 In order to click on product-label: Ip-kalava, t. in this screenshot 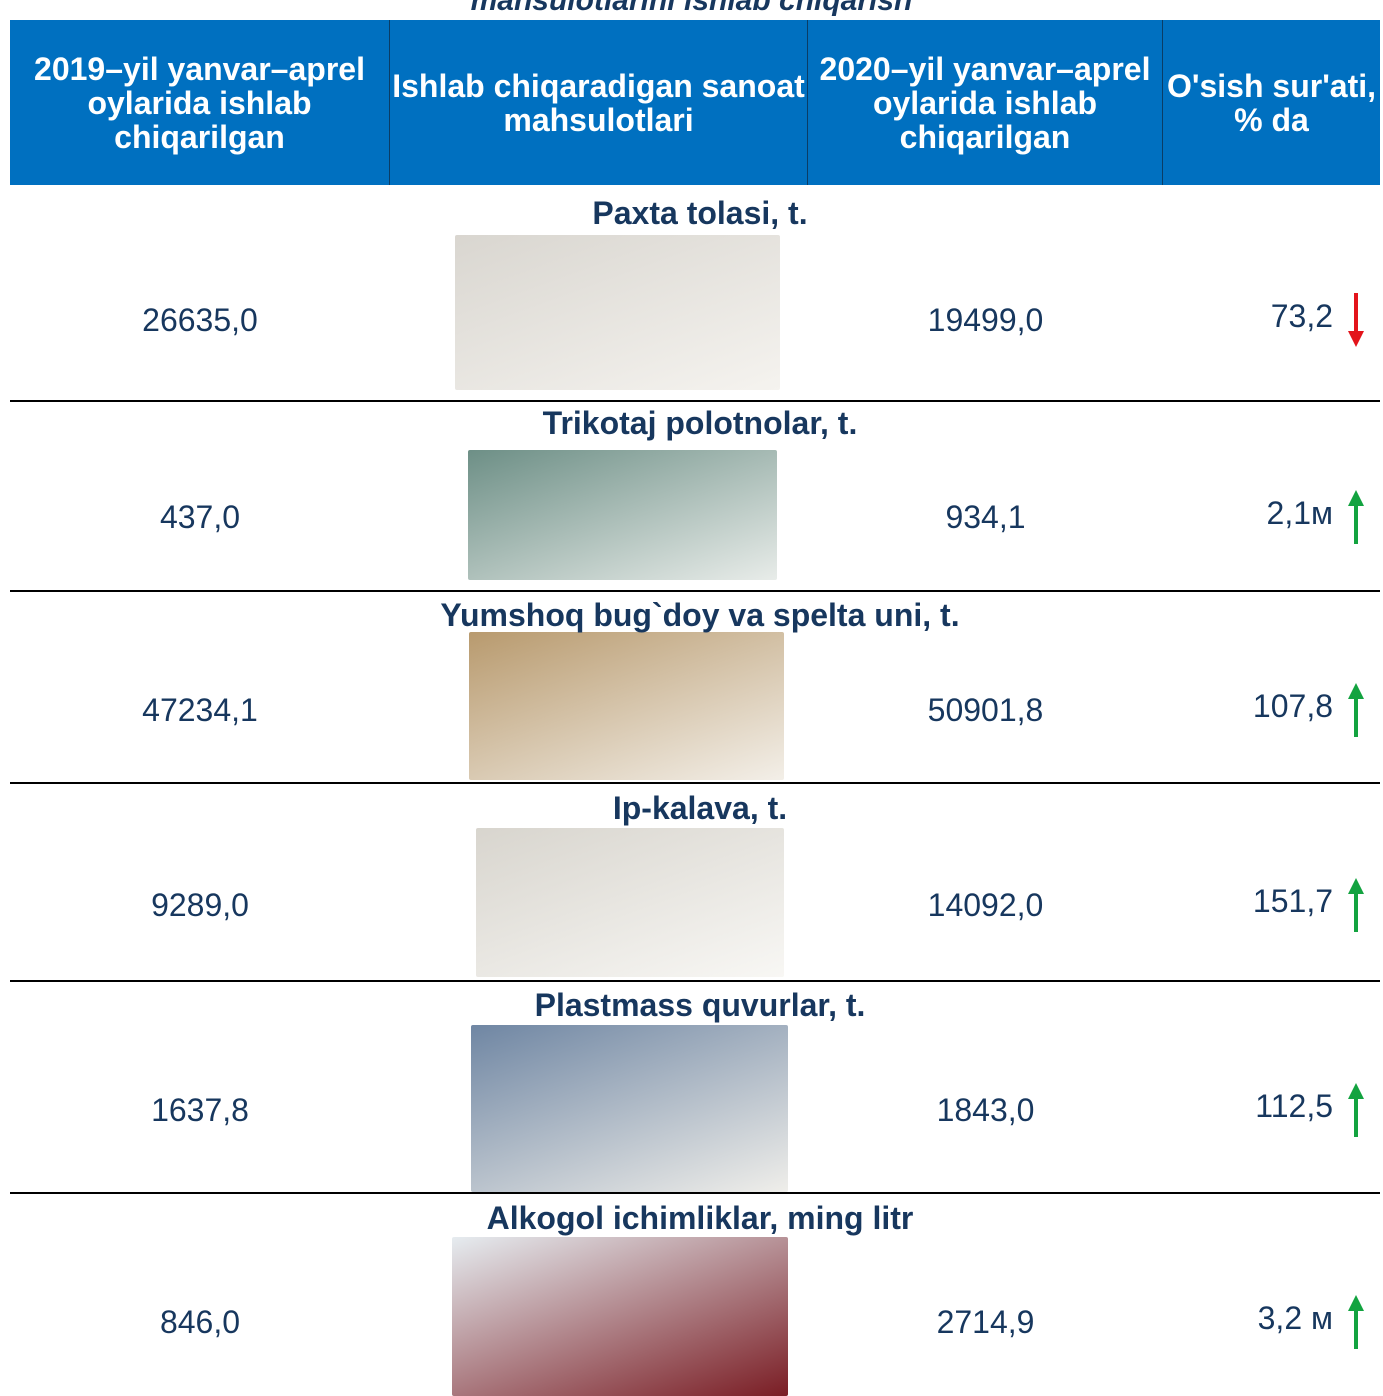, I will do `click(700, 808)`.